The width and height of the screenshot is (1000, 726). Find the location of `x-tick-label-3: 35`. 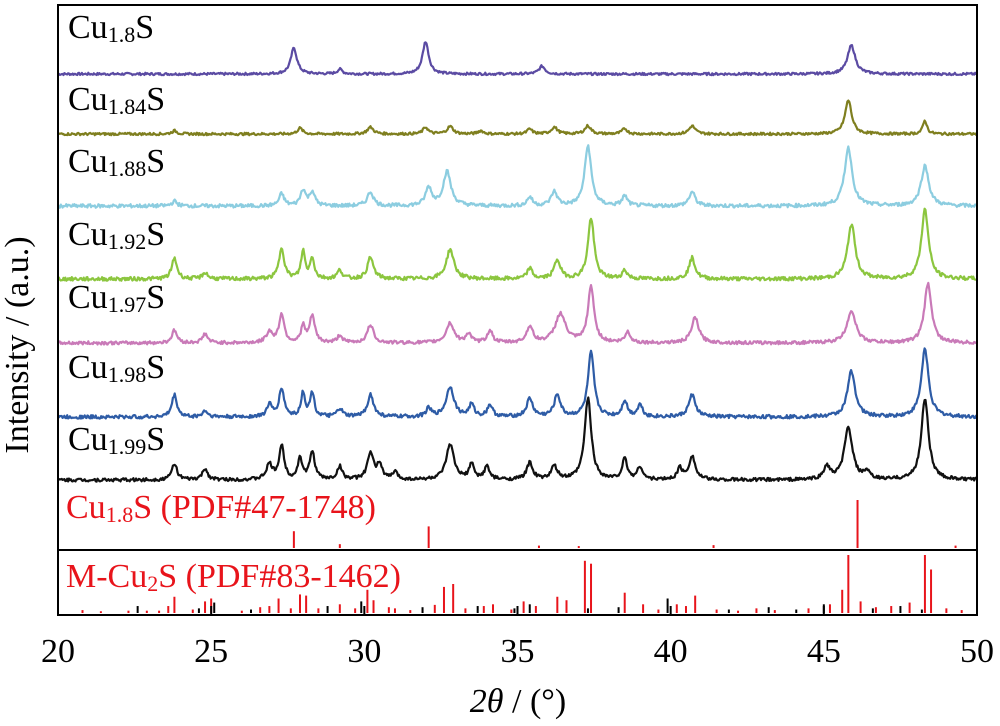

x-tick-label-3: 35 is located at coordinates (518, 651).